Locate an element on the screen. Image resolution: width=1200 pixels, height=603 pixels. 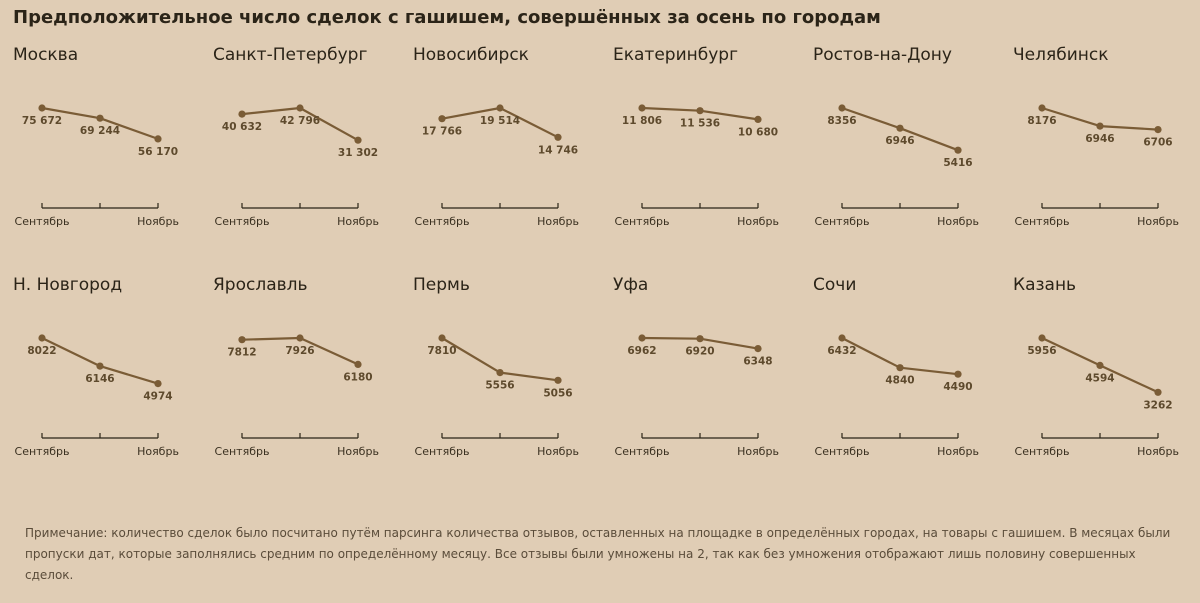
panel-title: Уфа is located at coordinates (631, 285).